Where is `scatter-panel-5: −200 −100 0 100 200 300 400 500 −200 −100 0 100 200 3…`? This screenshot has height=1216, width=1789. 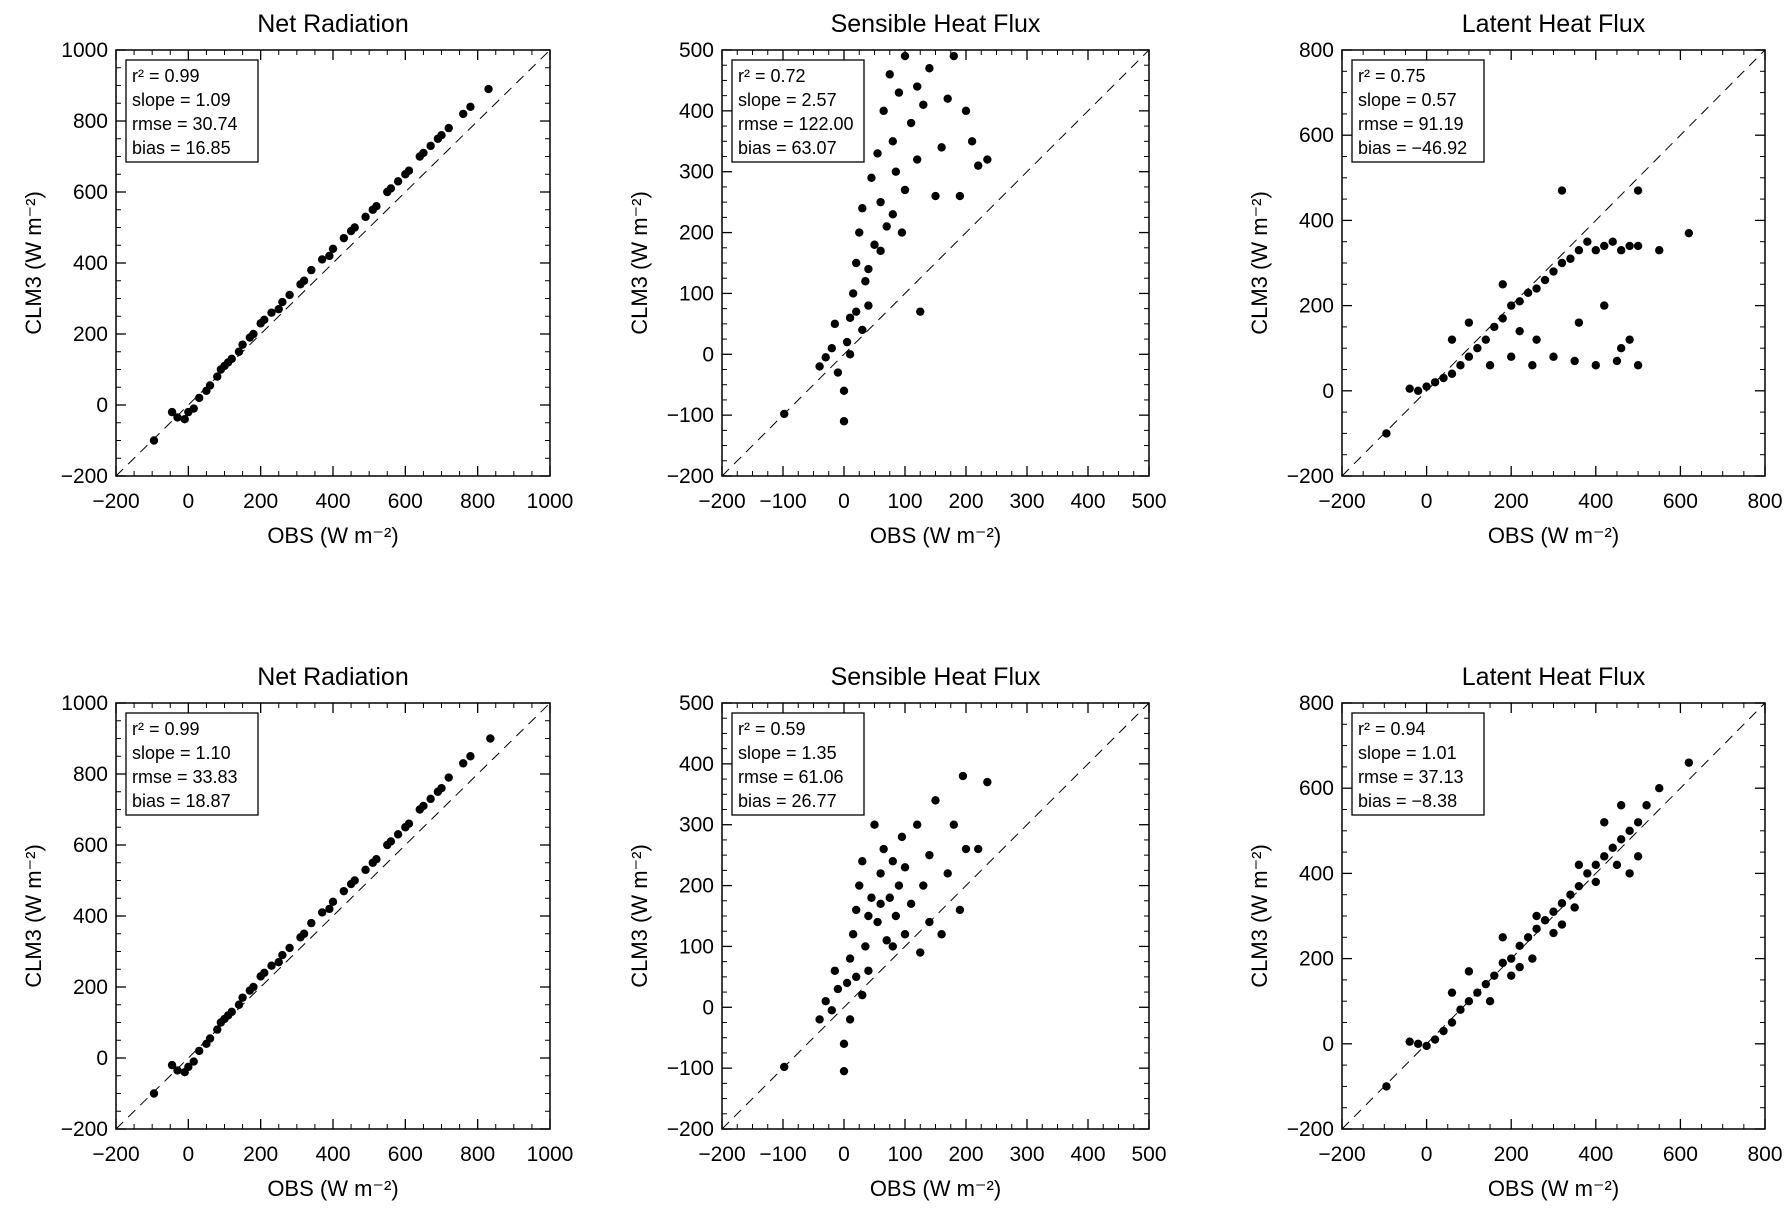
scatter-panel-5: −200 −100 0 100 200 300 400 500 −200 −100 0 100 200 3… is located at coordinates (897, 932).